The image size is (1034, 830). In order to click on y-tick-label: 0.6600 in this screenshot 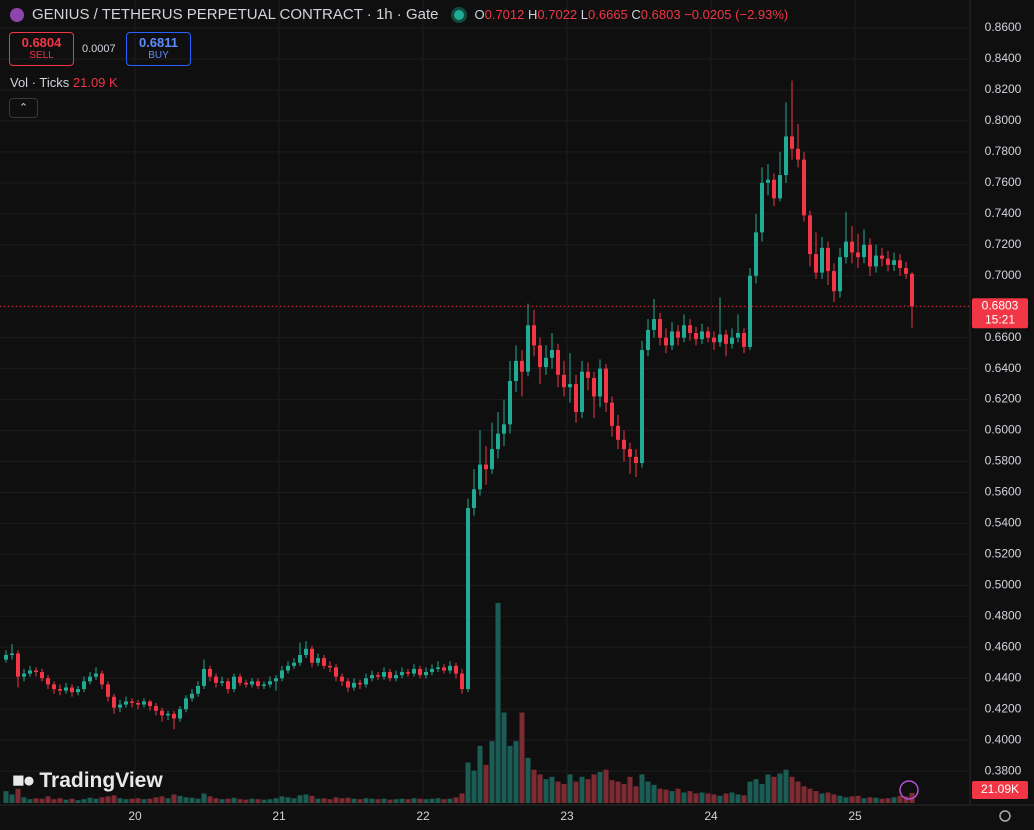, I will do `click(1003, 337)`.